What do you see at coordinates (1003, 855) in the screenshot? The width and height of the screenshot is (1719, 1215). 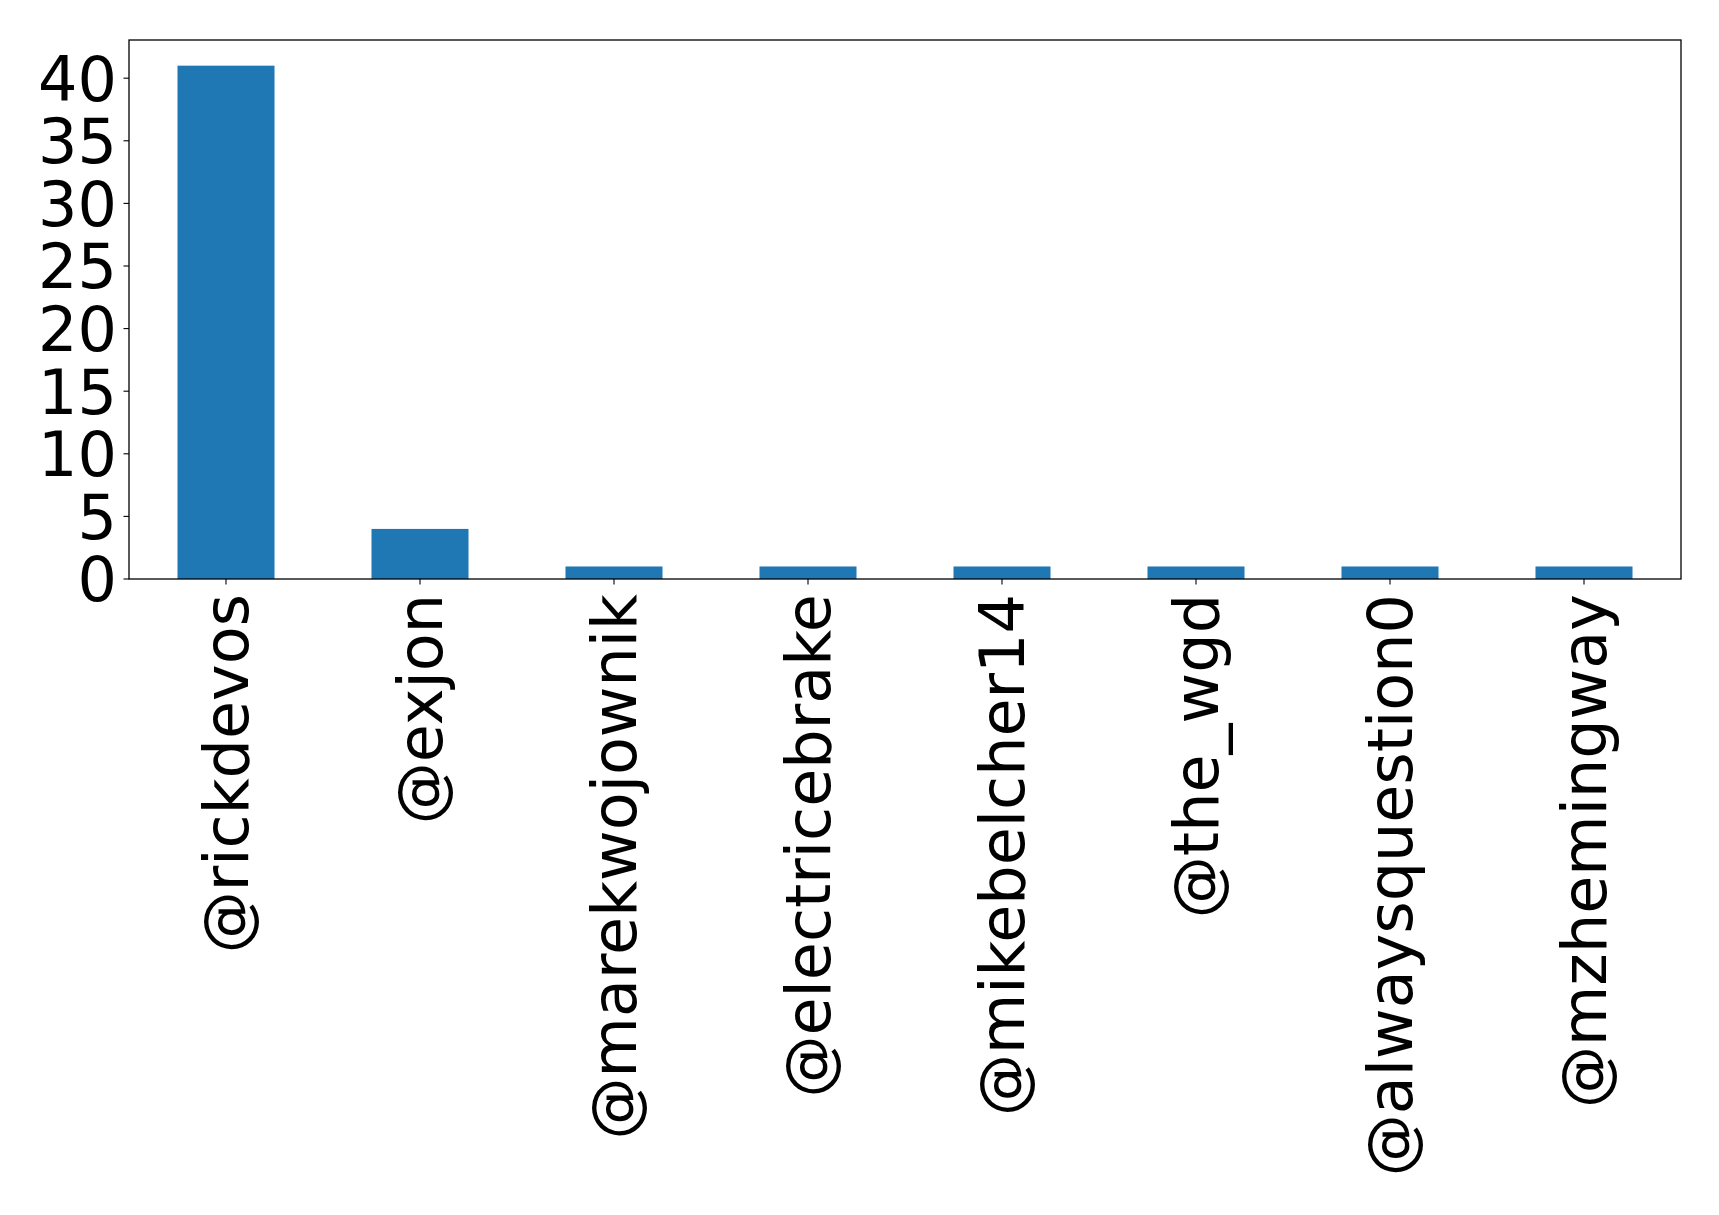 I see `x-tick-label: @mikebelcher14` at bounding box center [1003, 855].